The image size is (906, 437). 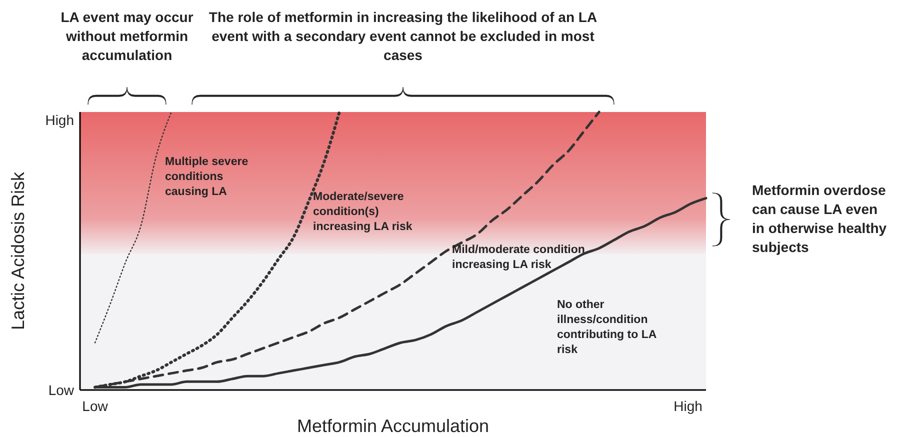 What do you see at coordinates (363, 212) in the screenshot?
I see `series-label: Moderate/severe condition(s) increasing LA risk` at bounding box center [363, 212].